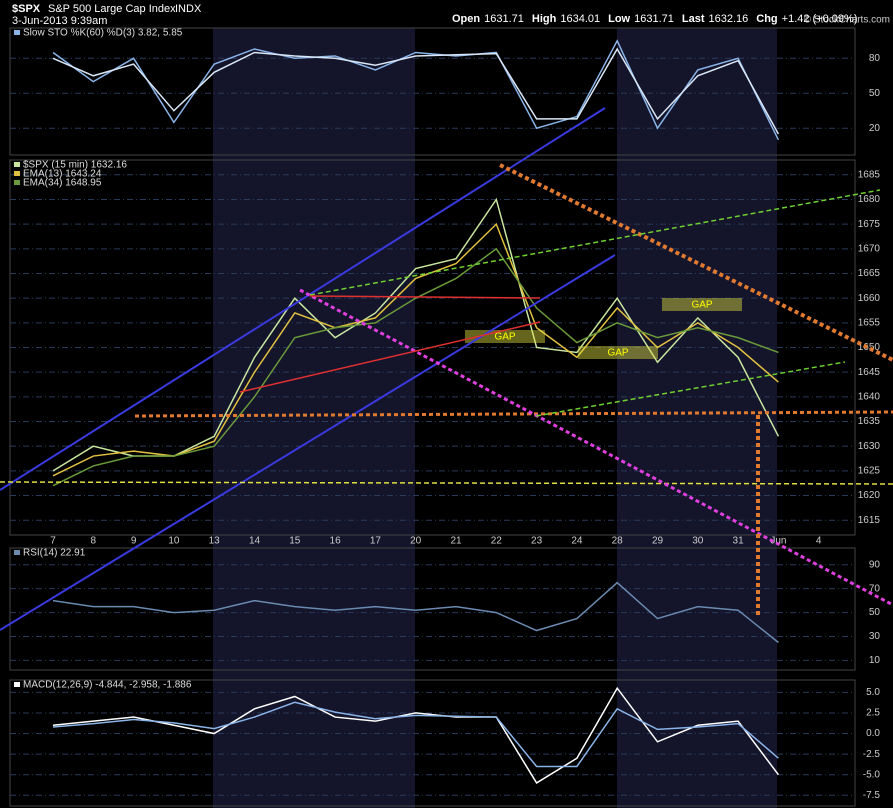 The width and height of the screenshot is (893, 808). What do you see at coordinates (869, 347) in the screenshot?
I see `y-tick-label: 1650` at bounding box center [869, 347].